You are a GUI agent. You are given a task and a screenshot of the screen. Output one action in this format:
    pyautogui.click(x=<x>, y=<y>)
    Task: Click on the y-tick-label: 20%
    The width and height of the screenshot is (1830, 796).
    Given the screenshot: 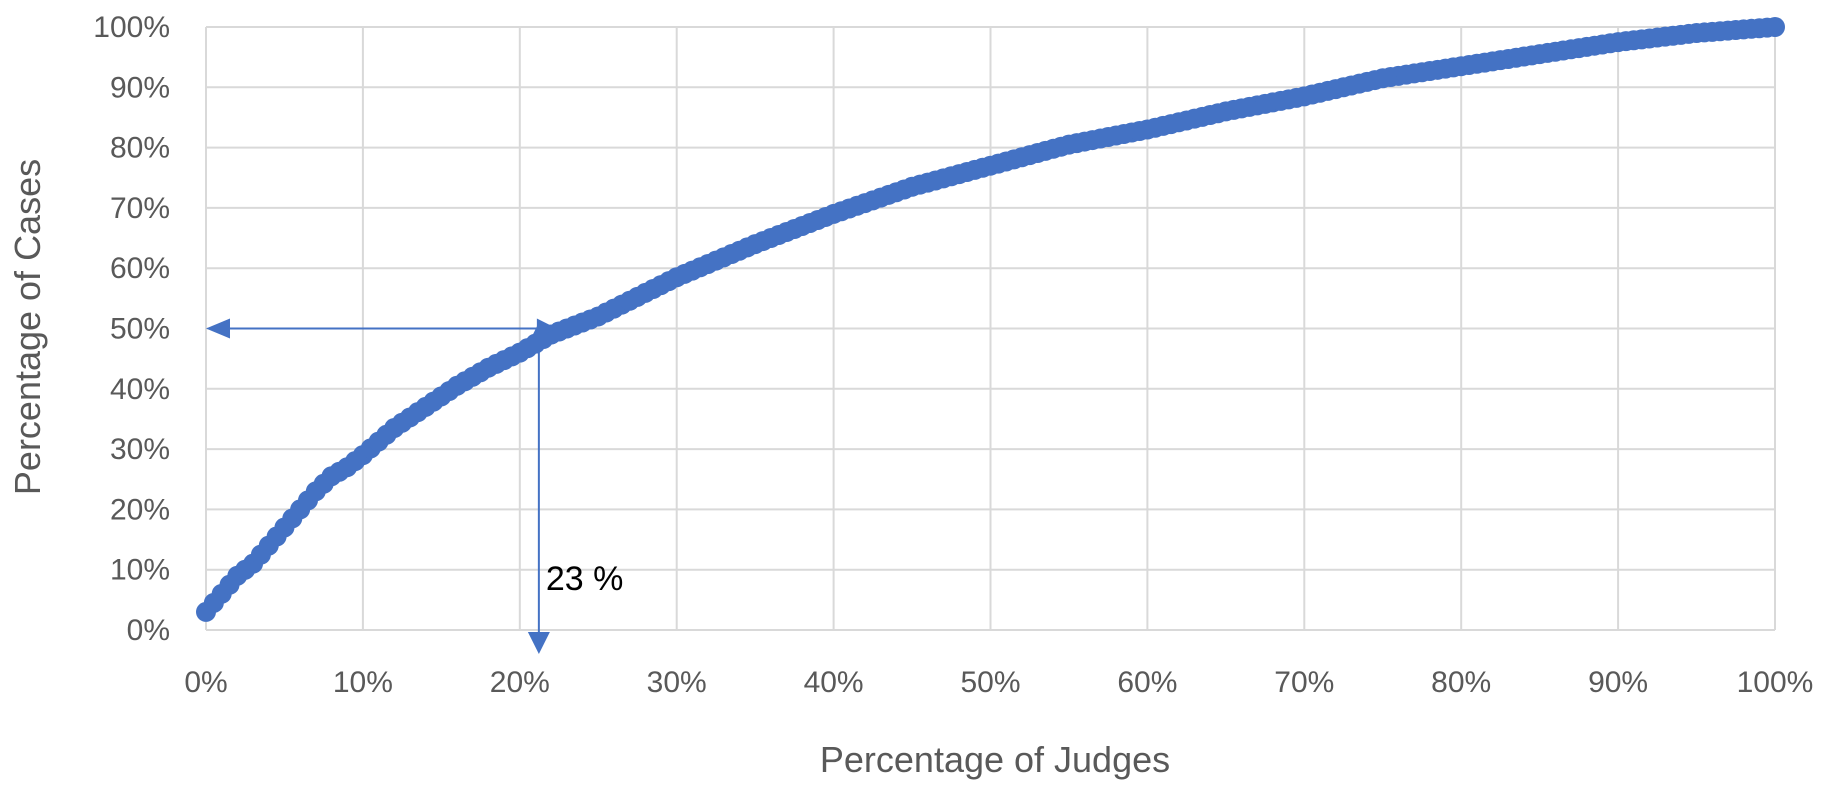 What is the action you would take?
    pyautogui.click(x=140, y=509)
    